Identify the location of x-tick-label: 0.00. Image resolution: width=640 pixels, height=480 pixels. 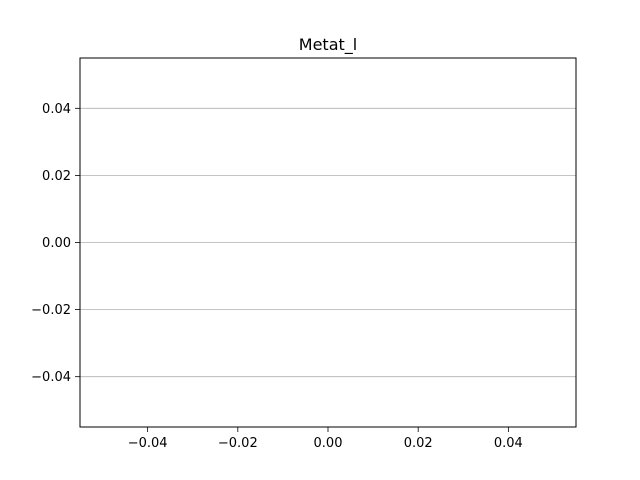
(328, 443).